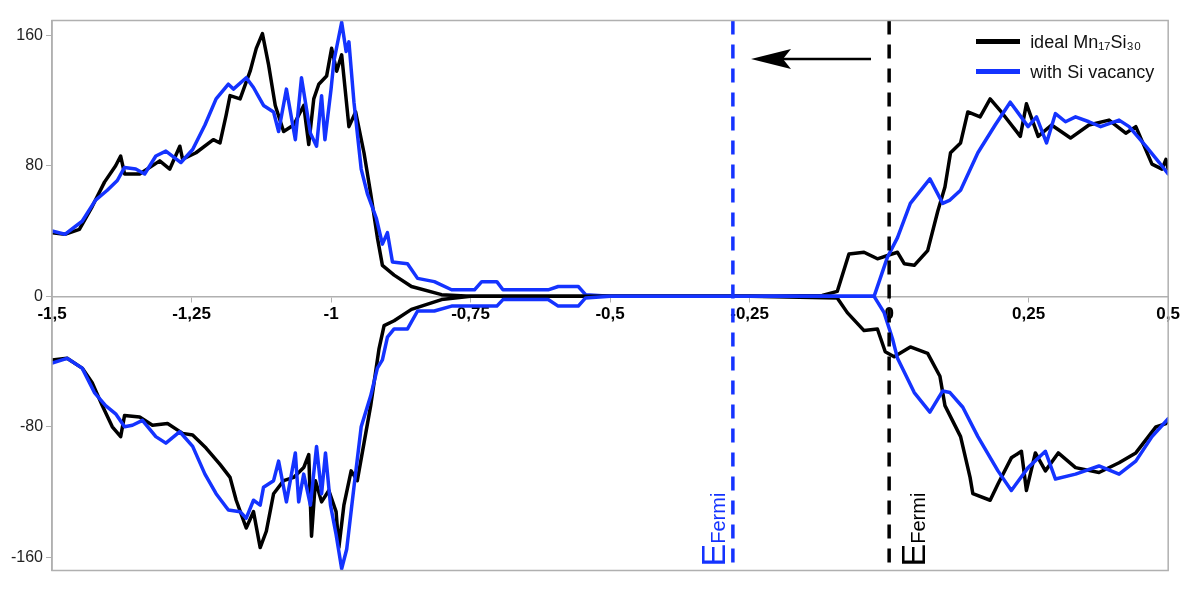 The width and height of the screenshot is (1191, 591). I want to click on x-tick-label: -0,5, so click(610, 314).